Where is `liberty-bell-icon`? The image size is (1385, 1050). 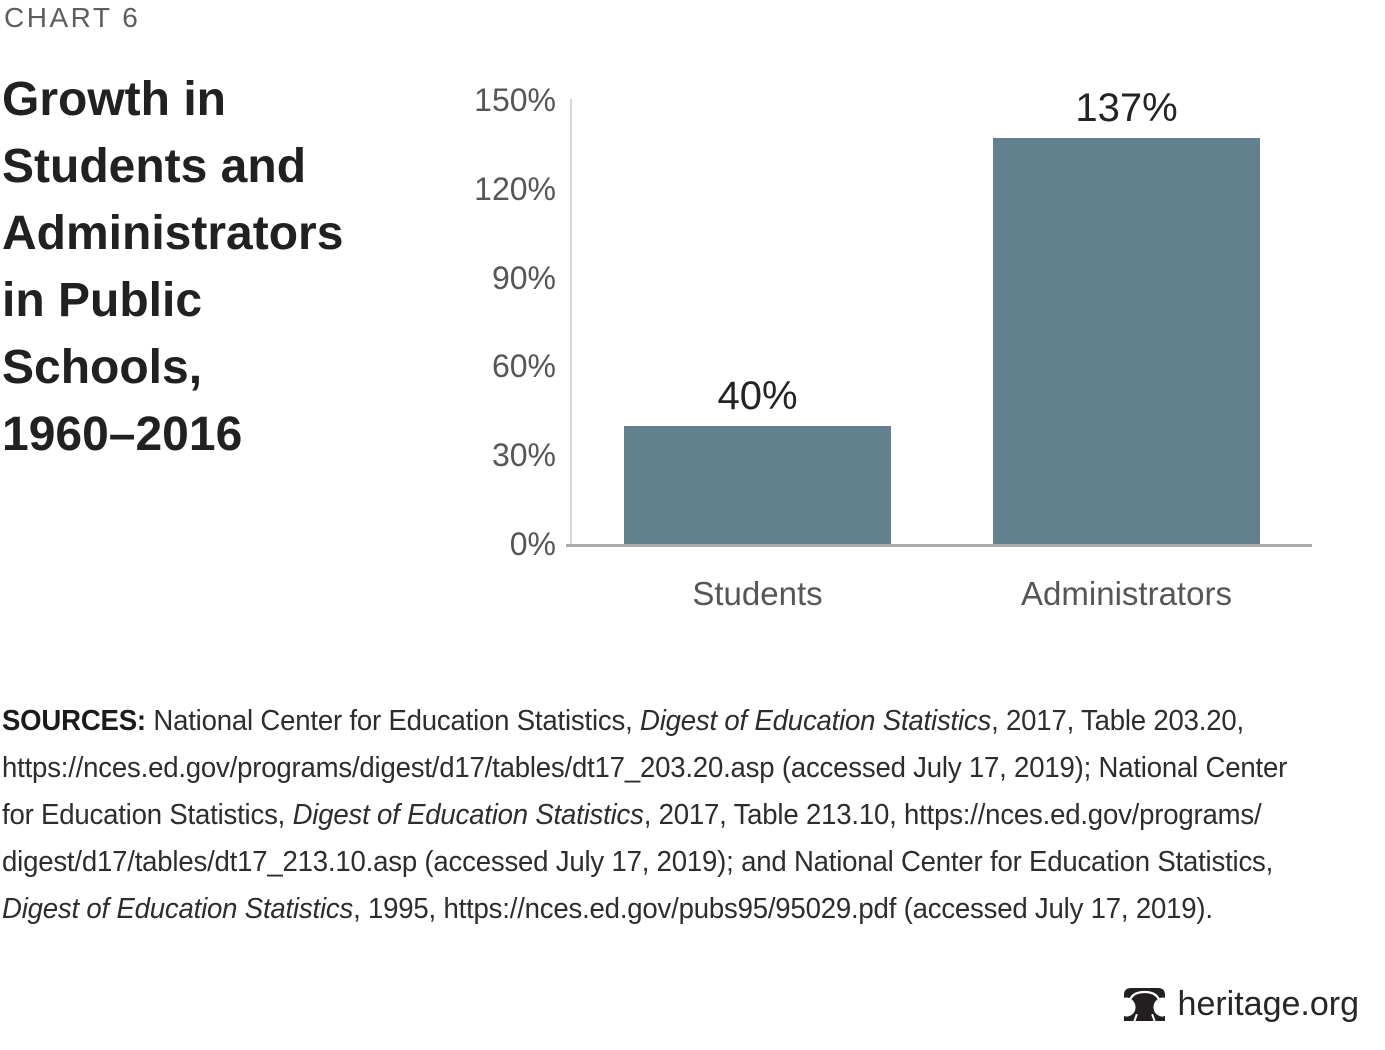
liberty-bell-icon is located at coordinates (1144, 1004).